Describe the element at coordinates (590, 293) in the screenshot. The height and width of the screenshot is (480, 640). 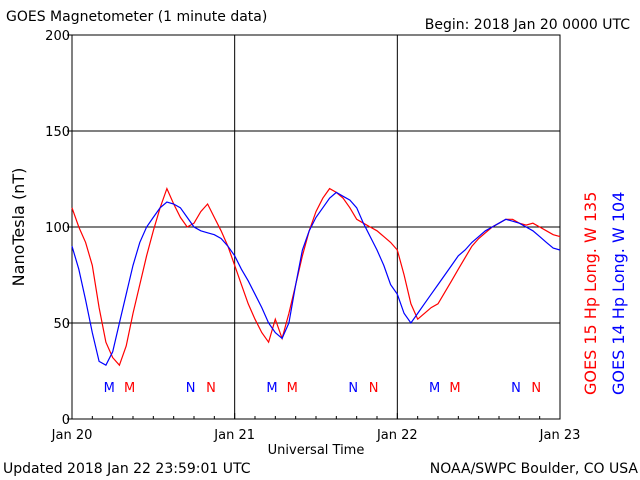
I see `legend-entry-goes15: GOES 15 Hp Long. W 135` at that location.